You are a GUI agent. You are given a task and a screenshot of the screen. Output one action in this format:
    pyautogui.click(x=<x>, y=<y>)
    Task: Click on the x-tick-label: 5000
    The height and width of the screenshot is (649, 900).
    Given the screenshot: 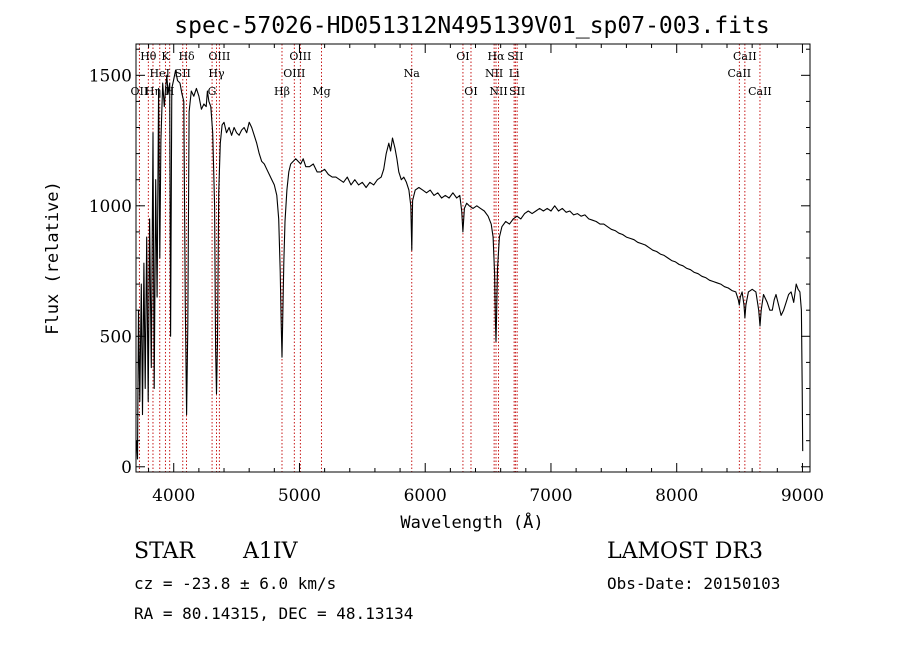 What is the action you would take?
    pyautogui.click(x=299, y=496)
    